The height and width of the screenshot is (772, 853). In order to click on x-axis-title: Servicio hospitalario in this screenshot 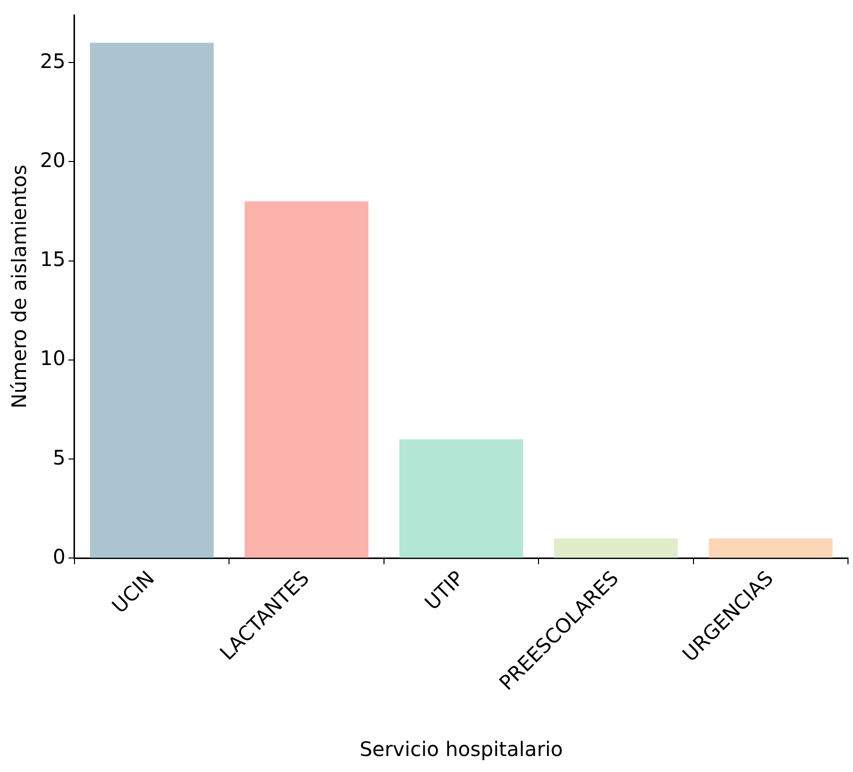, I will do `click(461, 749)`.